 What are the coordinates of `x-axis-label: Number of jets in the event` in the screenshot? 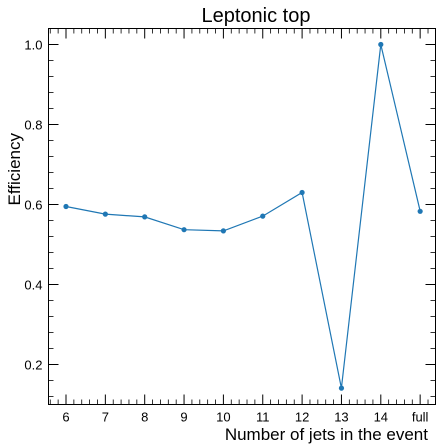 It's located at (326, 434).